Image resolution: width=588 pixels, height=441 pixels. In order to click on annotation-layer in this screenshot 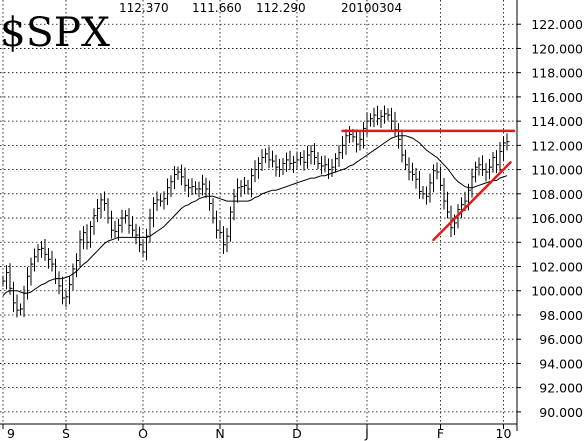, I will do `click(428, 185)`.